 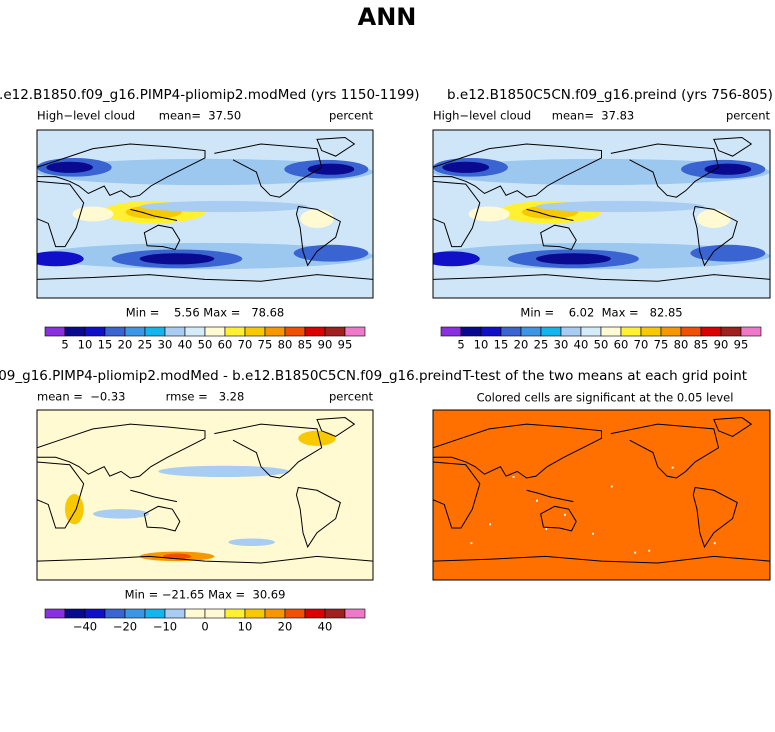 What do you see at coordinates (165, 627) in the screenshot?
I see `colorbar-label: −10` at bounding box center [165, 627].